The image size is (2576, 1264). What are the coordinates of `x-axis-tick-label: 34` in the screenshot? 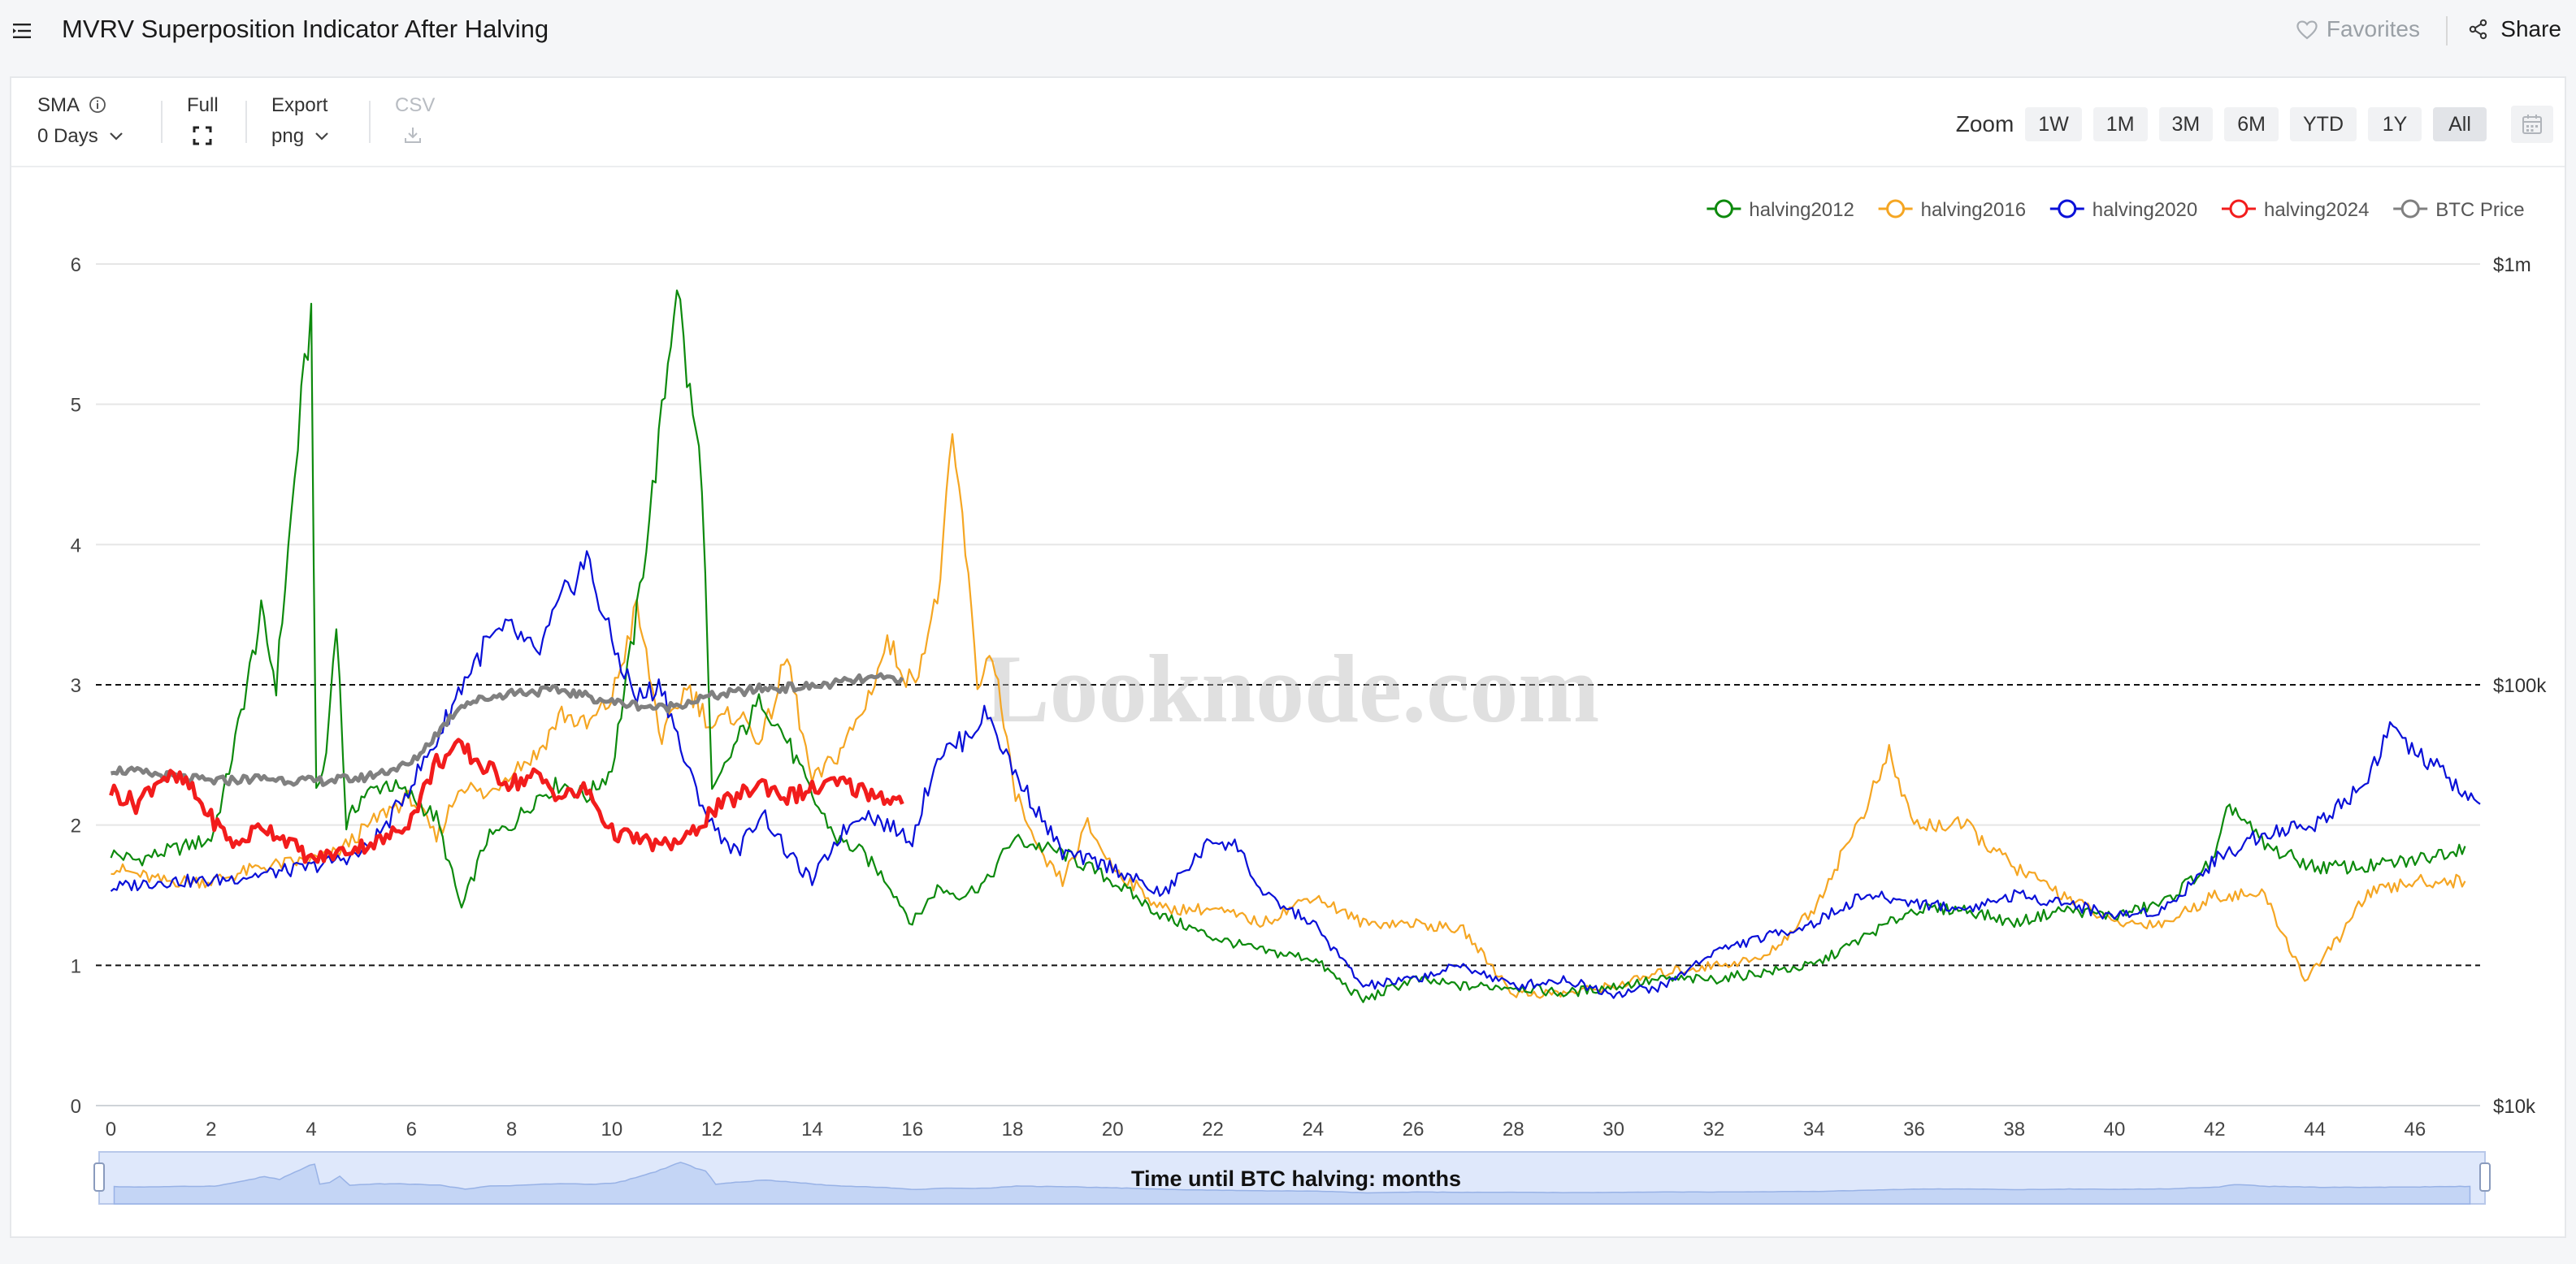 It's located at (1814, 1130).